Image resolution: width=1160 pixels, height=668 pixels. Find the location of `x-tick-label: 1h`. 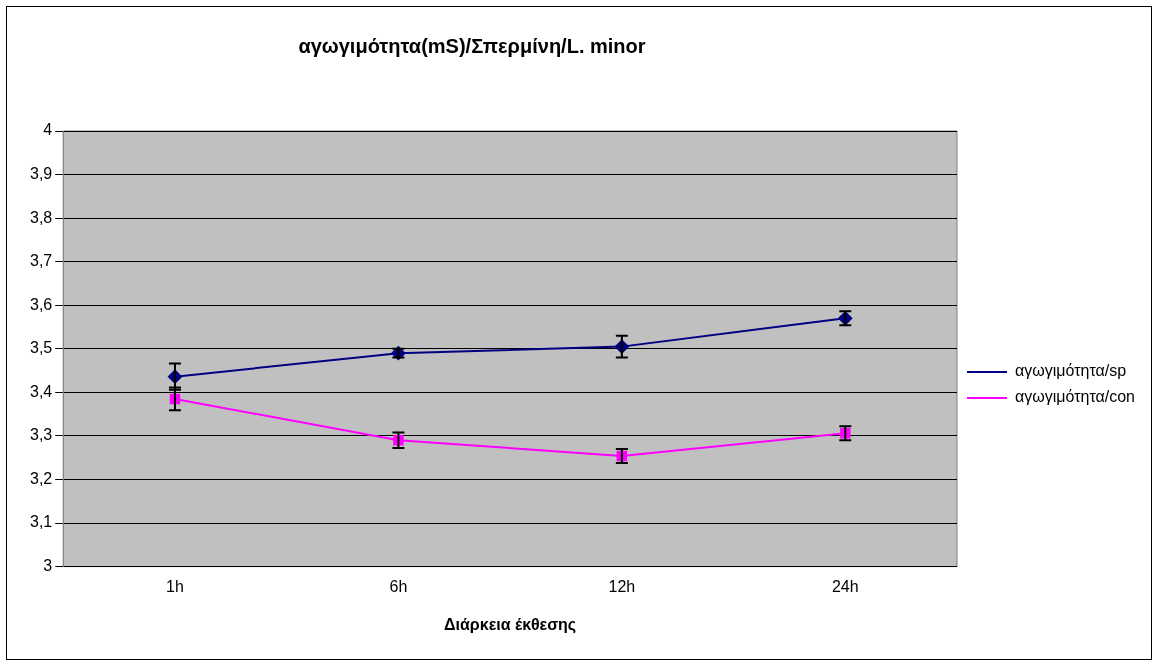

x-tick-label: 1h is located at coordinates (175, 586).